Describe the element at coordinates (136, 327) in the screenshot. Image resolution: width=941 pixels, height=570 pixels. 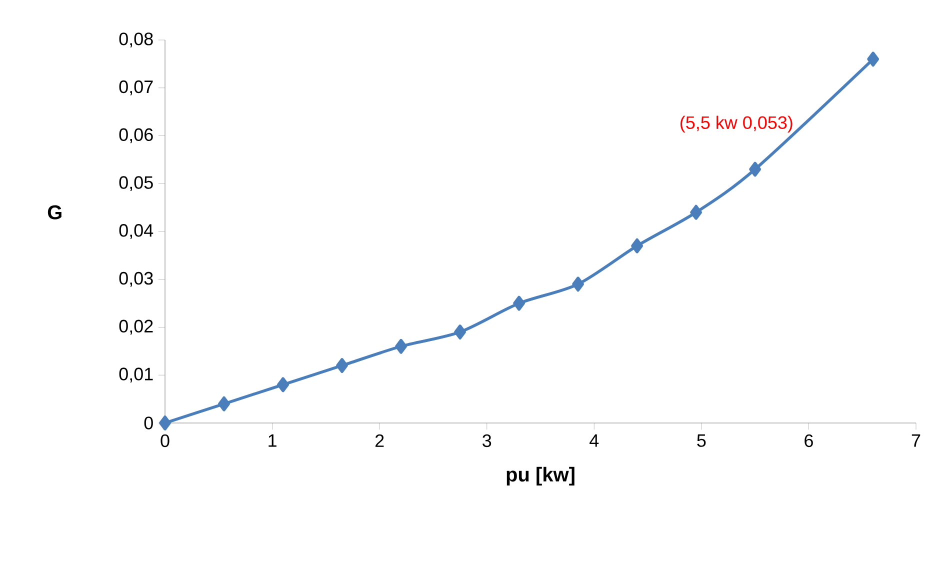
I see `y-tick-label: 0,02` at that location.